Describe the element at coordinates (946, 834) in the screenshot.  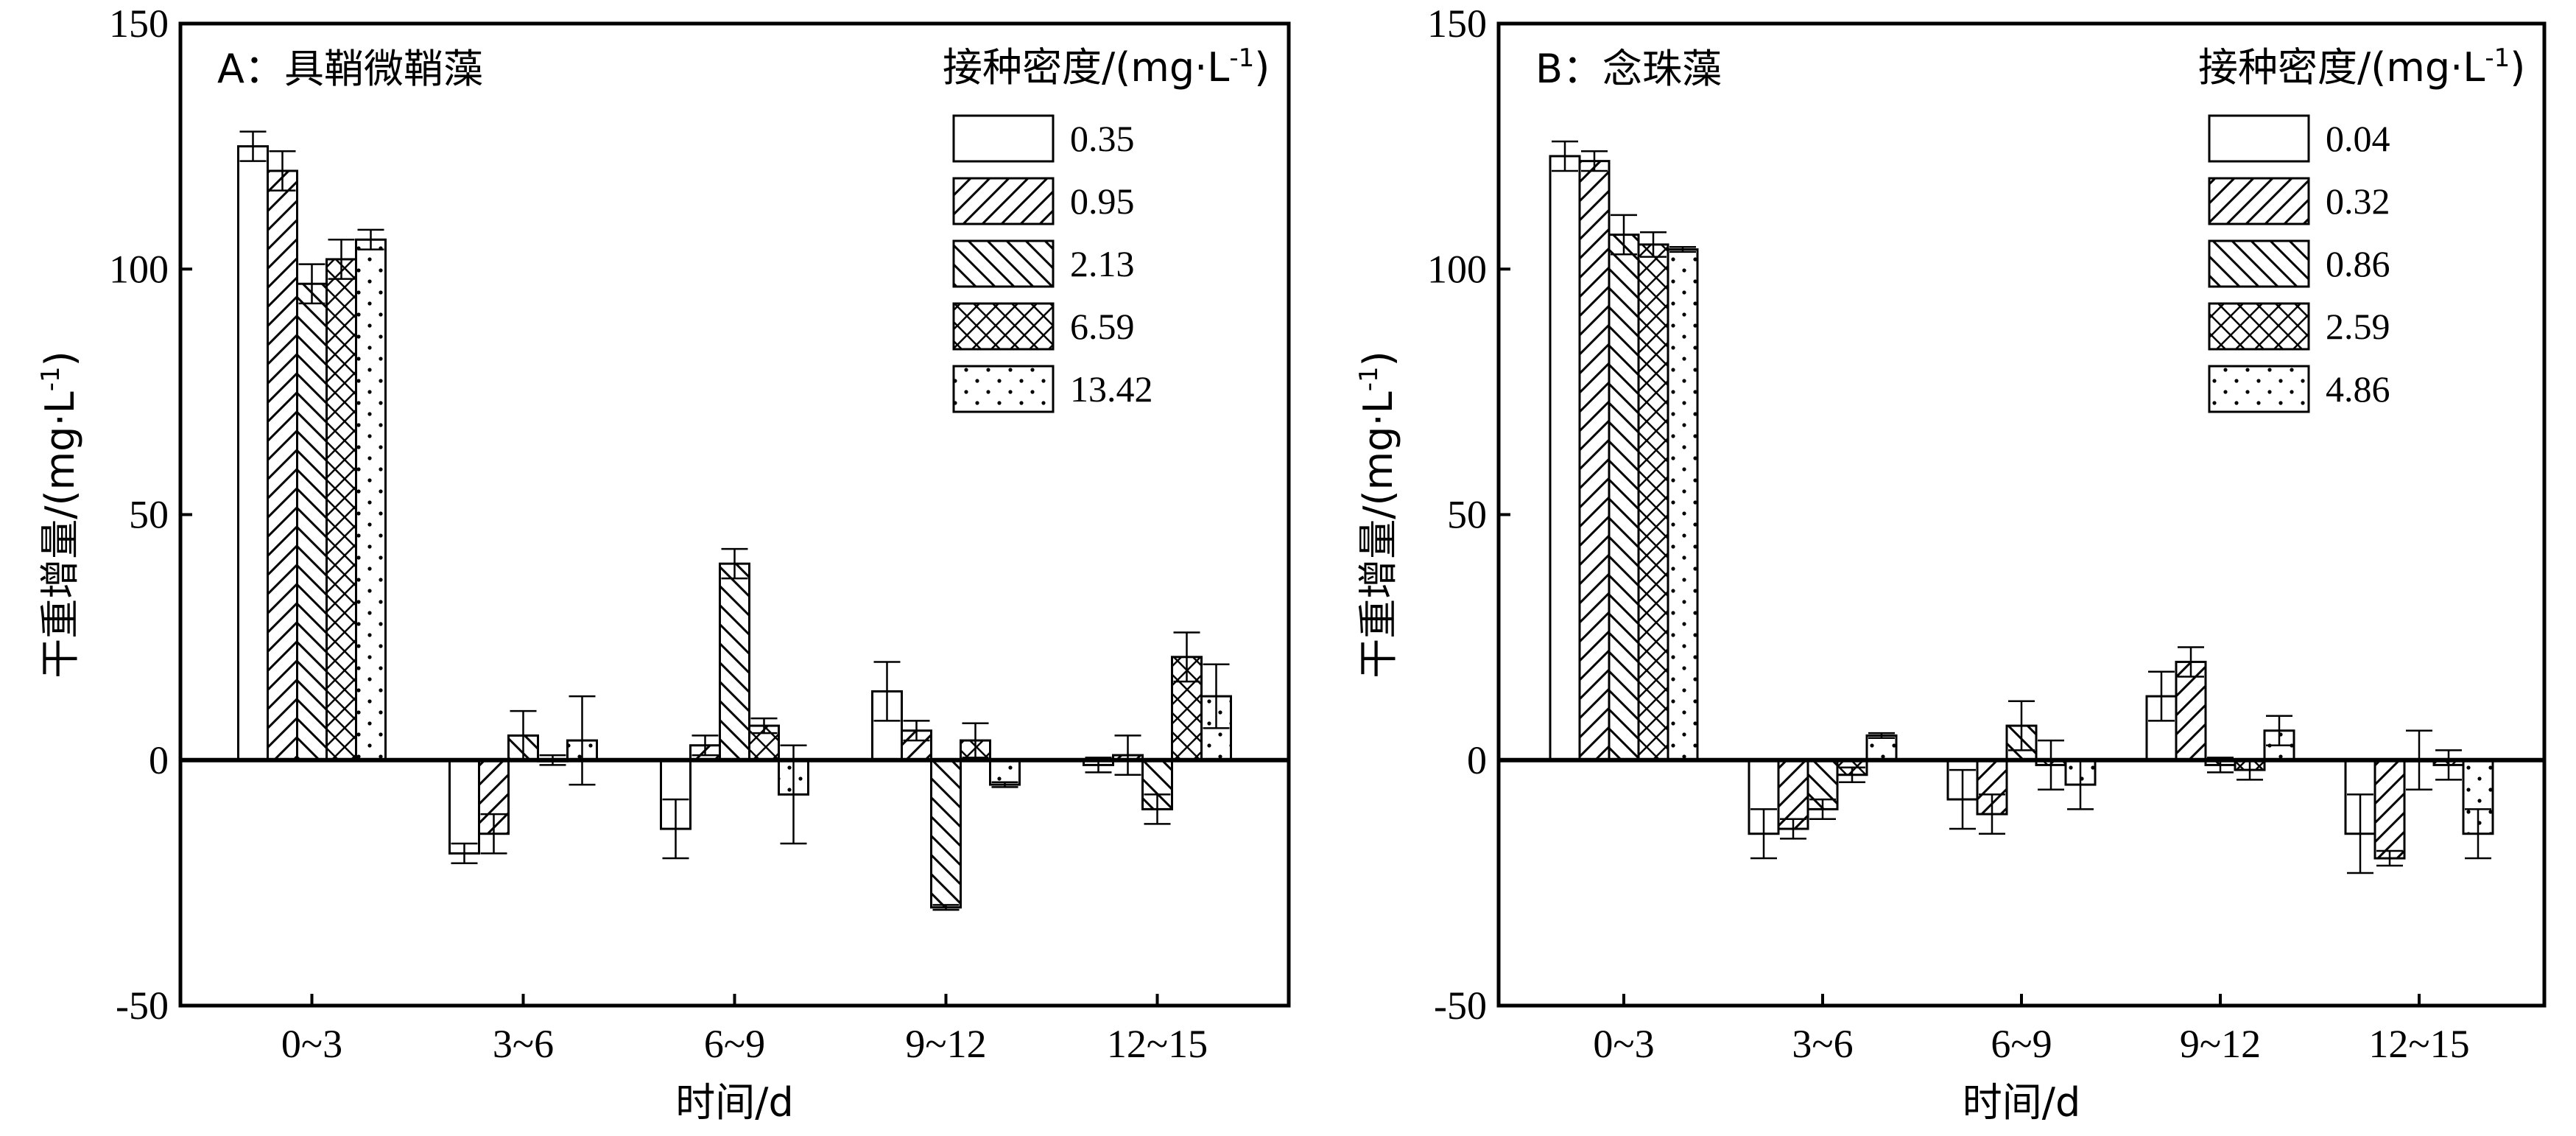
I see `bar-2.13-9~12` at that location.